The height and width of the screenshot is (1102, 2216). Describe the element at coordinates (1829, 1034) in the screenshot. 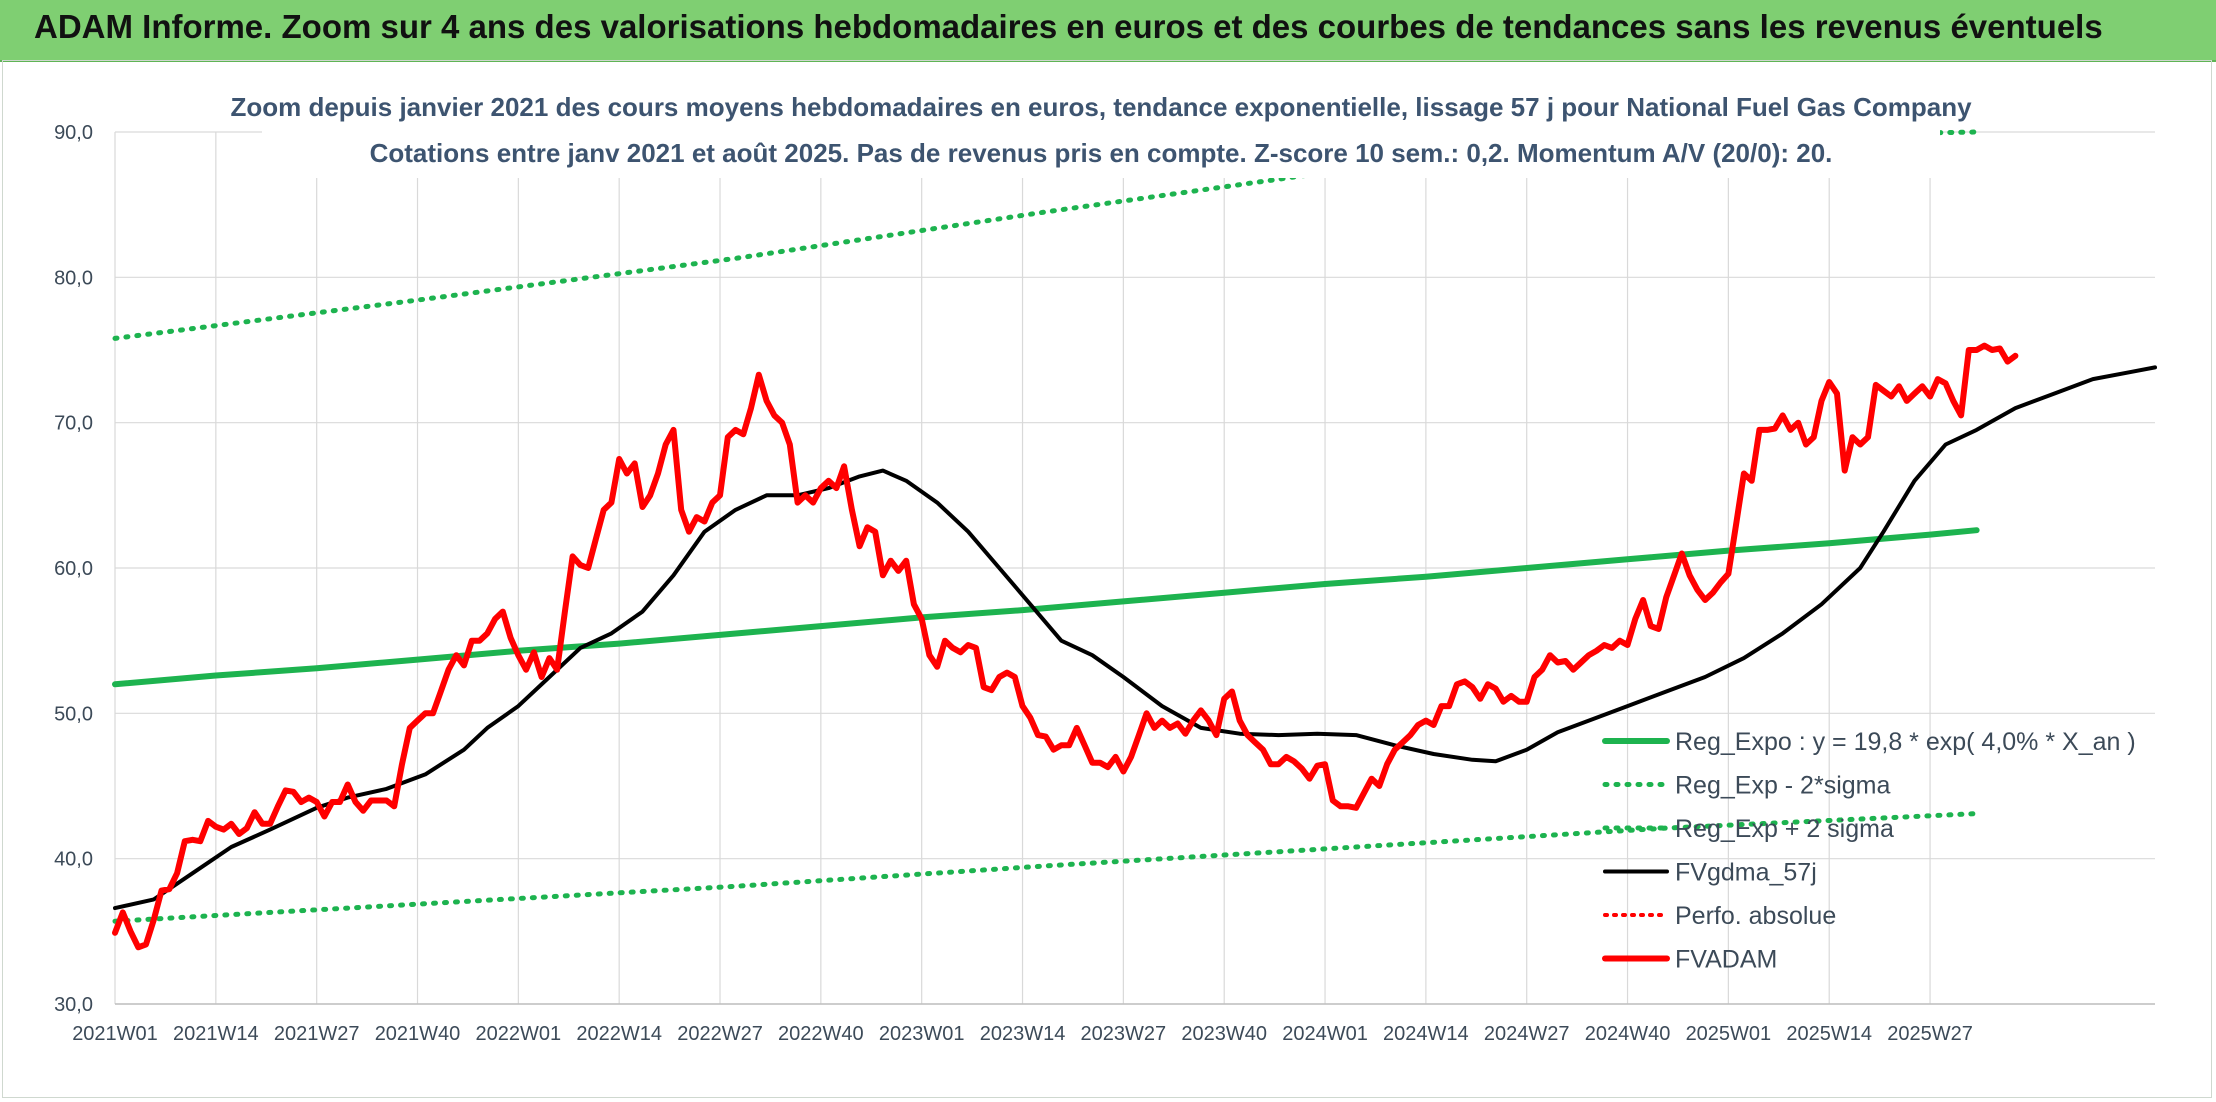

I see `x-tick-label: 2025W14` at that location.